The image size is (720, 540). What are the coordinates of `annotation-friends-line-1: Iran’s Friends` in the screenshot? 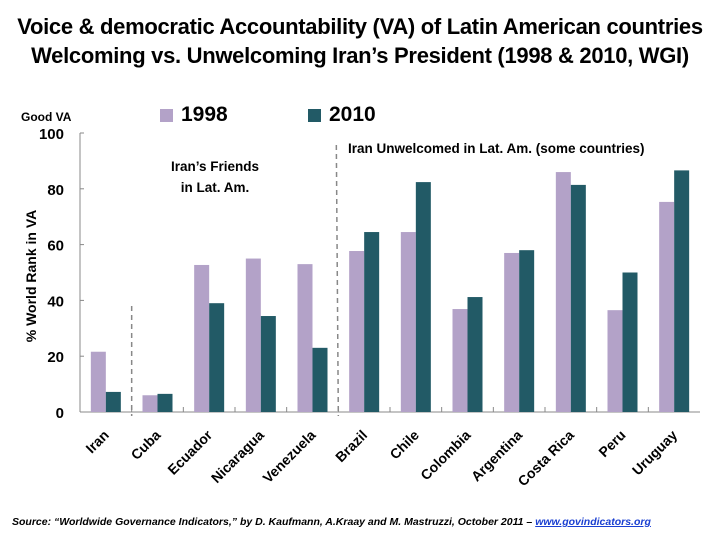 It's located at (215, 166).